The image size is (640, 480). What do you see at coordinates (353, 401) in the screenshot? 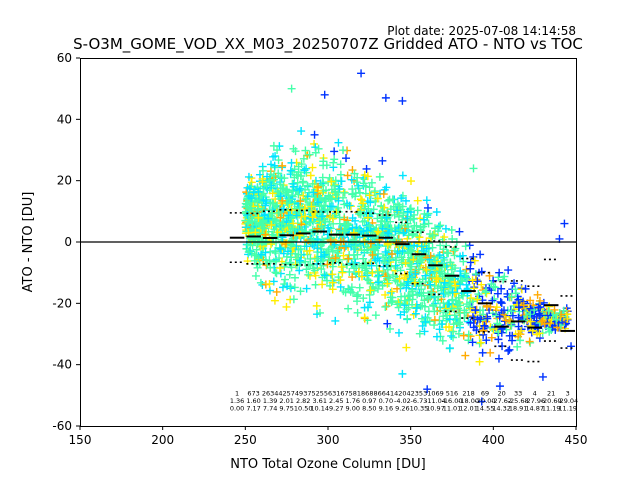
I see `bin-stat-label: 1.76` at bounding box center [353, 401].